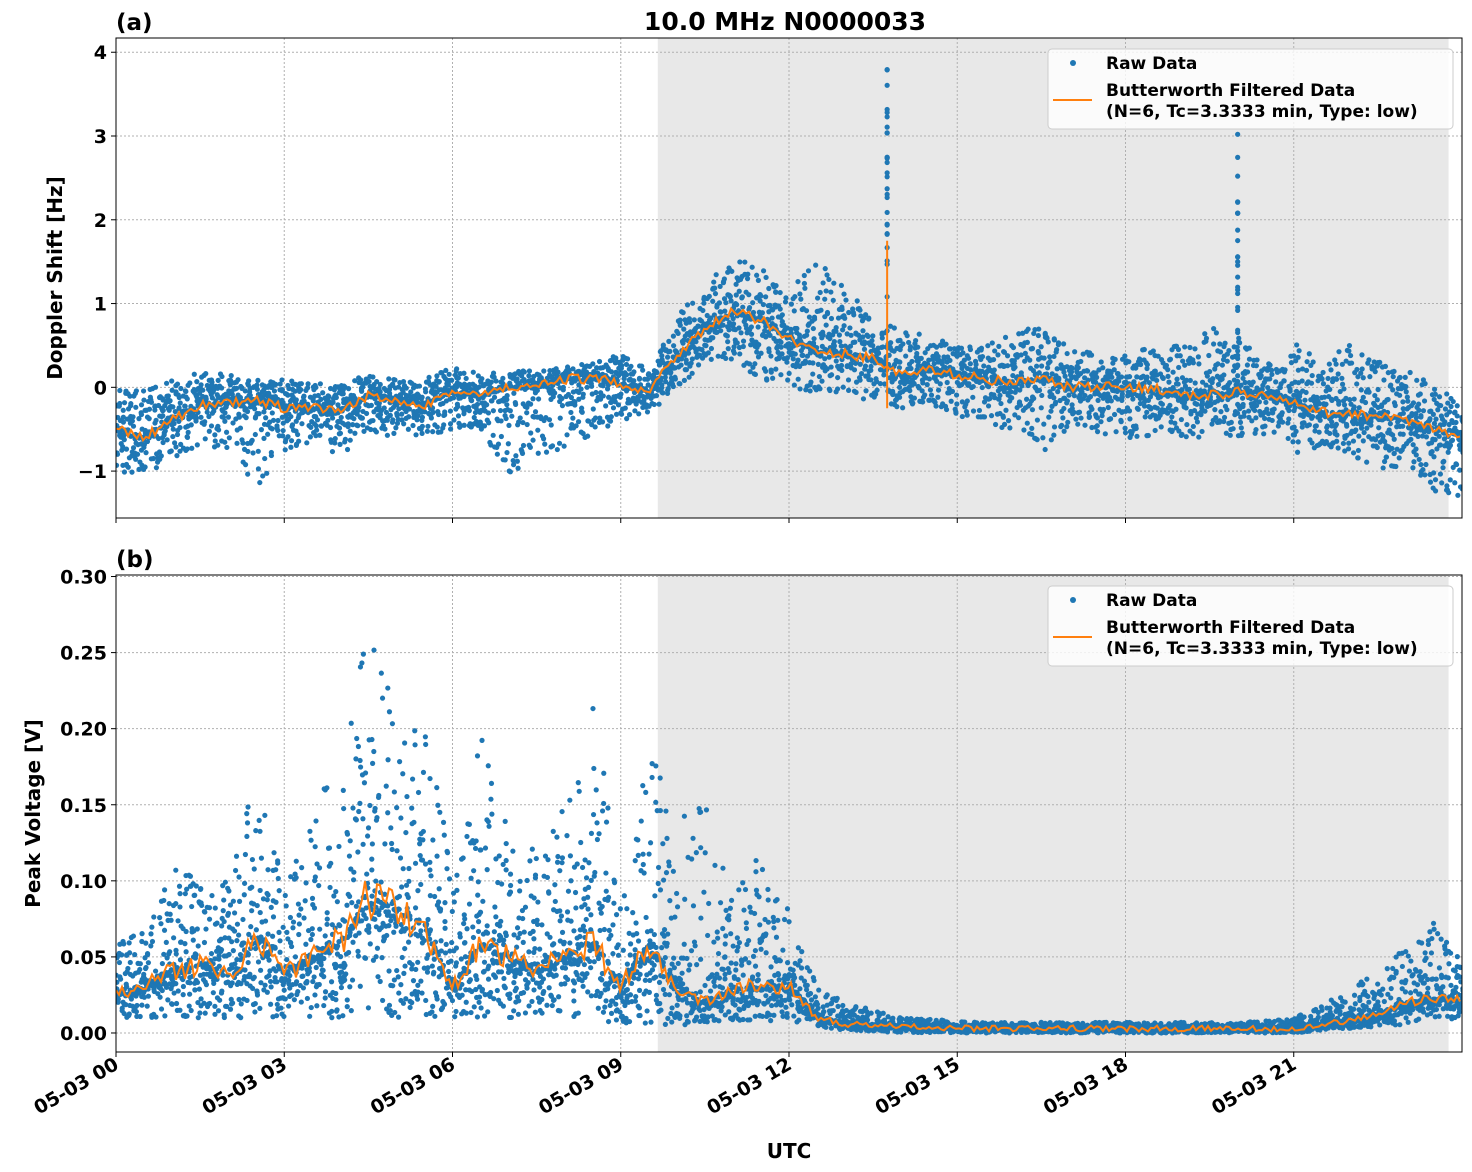 Image resolution: width=1472 pixels, height=1172 pixels. What do you see at coordinates (1151, 64) in the screenshot?
I see `legend-raw-label: Raw Data` at bounding box center [1151, 64].